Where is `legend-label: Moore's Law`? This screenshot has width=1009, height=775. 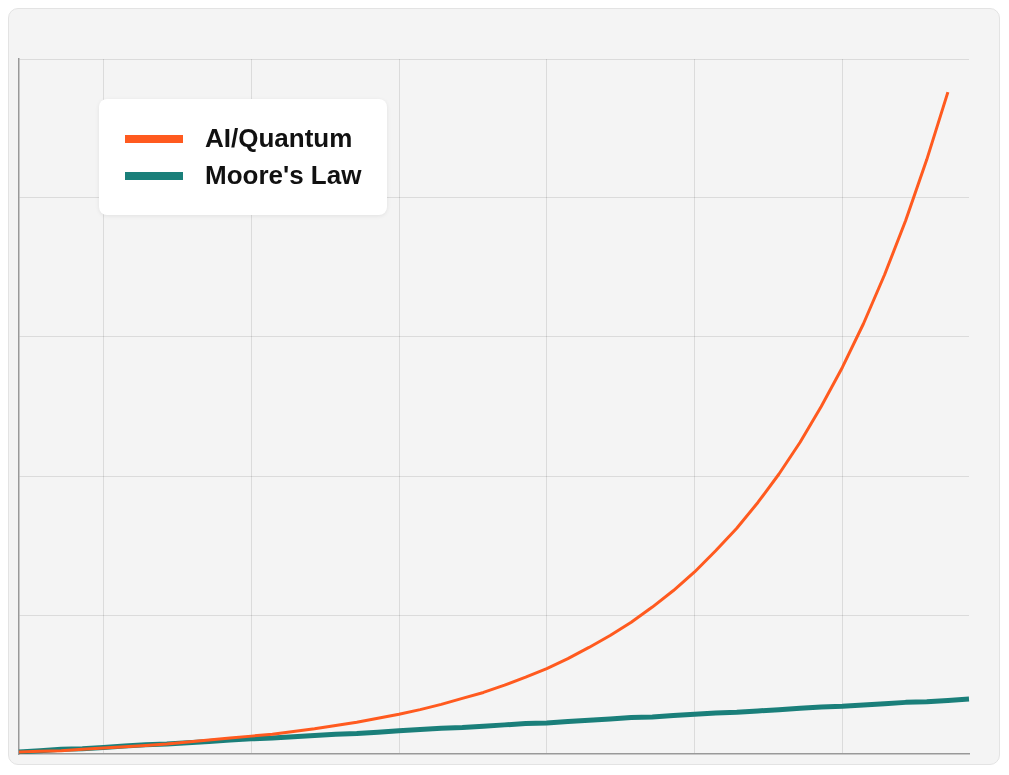
legend-label: Moore's Law is located at coordinates (283, 175).